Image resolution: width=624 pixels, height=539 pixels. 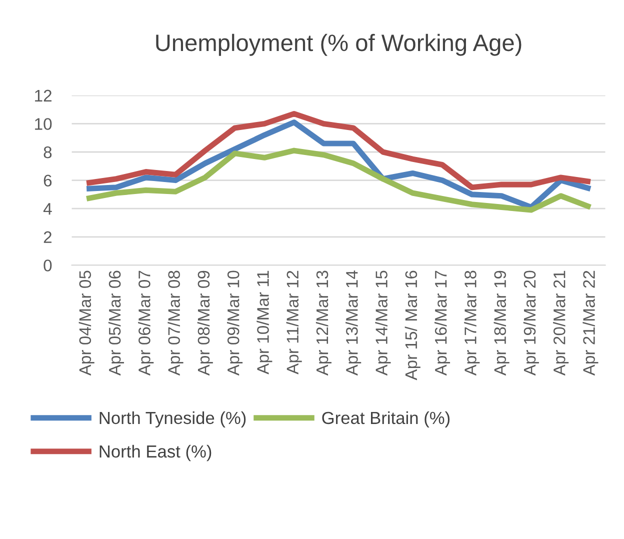 I want to click on y-tick-label: 10, so click(x=43, y=124).